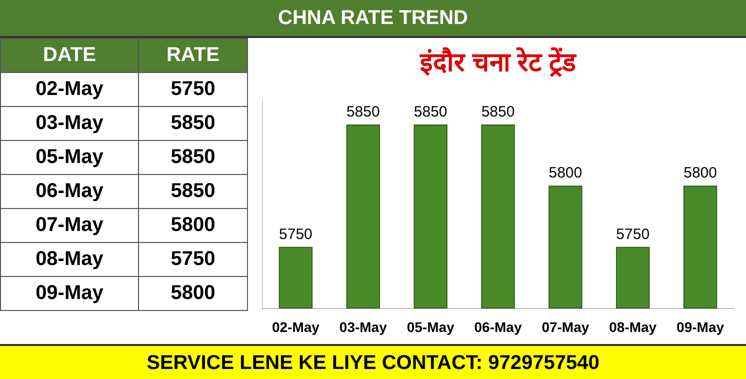 The width and height of the screenshot is (746, 379). What do you see at coordinates (193, 55) in the screenshot?
I see `text: RATE` at bounding box center [193, 55].